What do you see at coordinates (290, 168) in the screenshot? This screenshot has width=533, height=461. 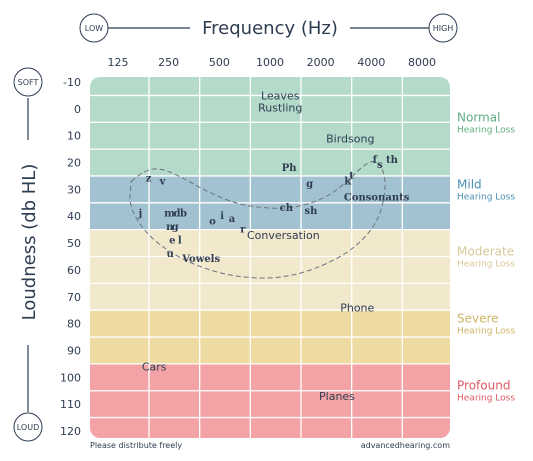 I see `phoneme-label: Ph` at bounding box center [290, 168].